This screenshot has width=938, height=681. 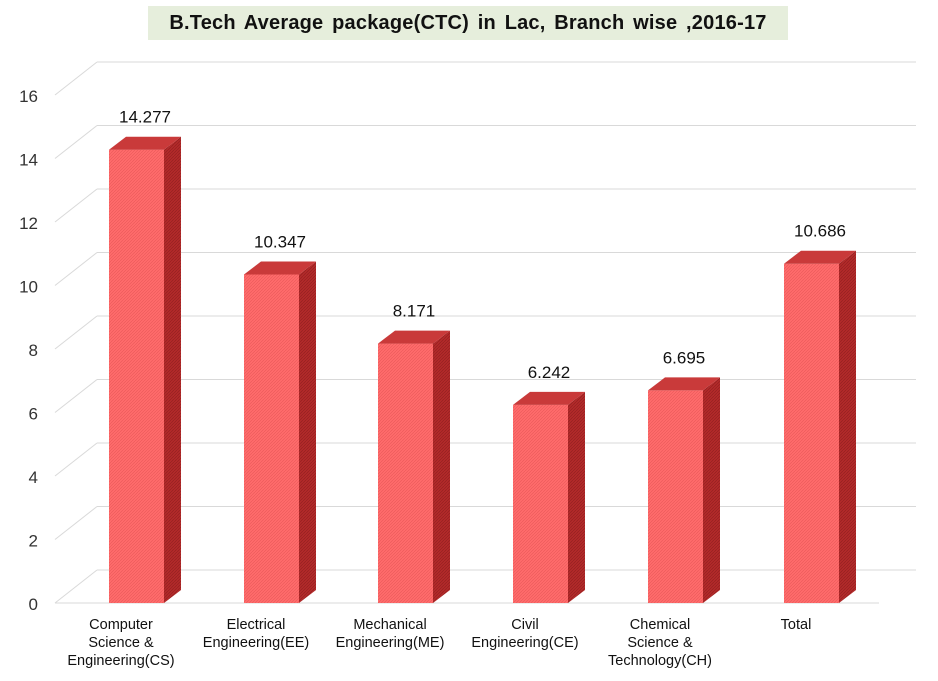 I want to click on y-tick-label: 10, so click(x=28, y=287).